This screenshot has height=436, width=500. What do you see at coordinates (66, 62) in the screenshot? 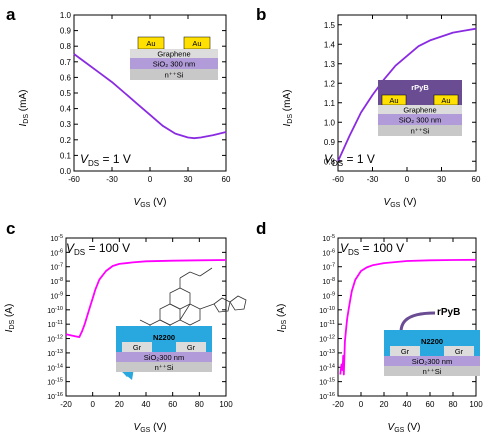
I see `y-tick-label: 0.7` at bounding box center [66, 62].